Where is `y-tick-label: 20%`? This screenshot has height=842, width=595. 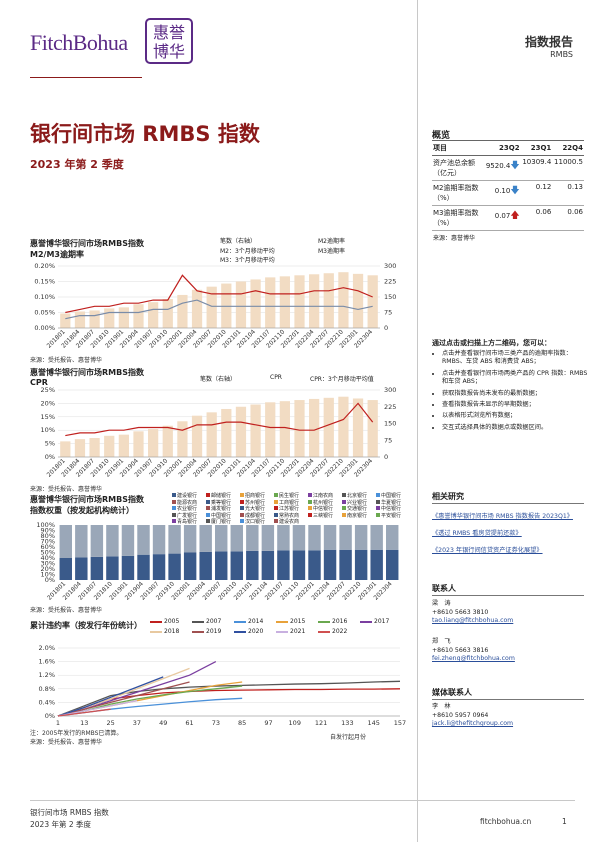 y-tick-label: 20% is located at coordinates (48, 403).